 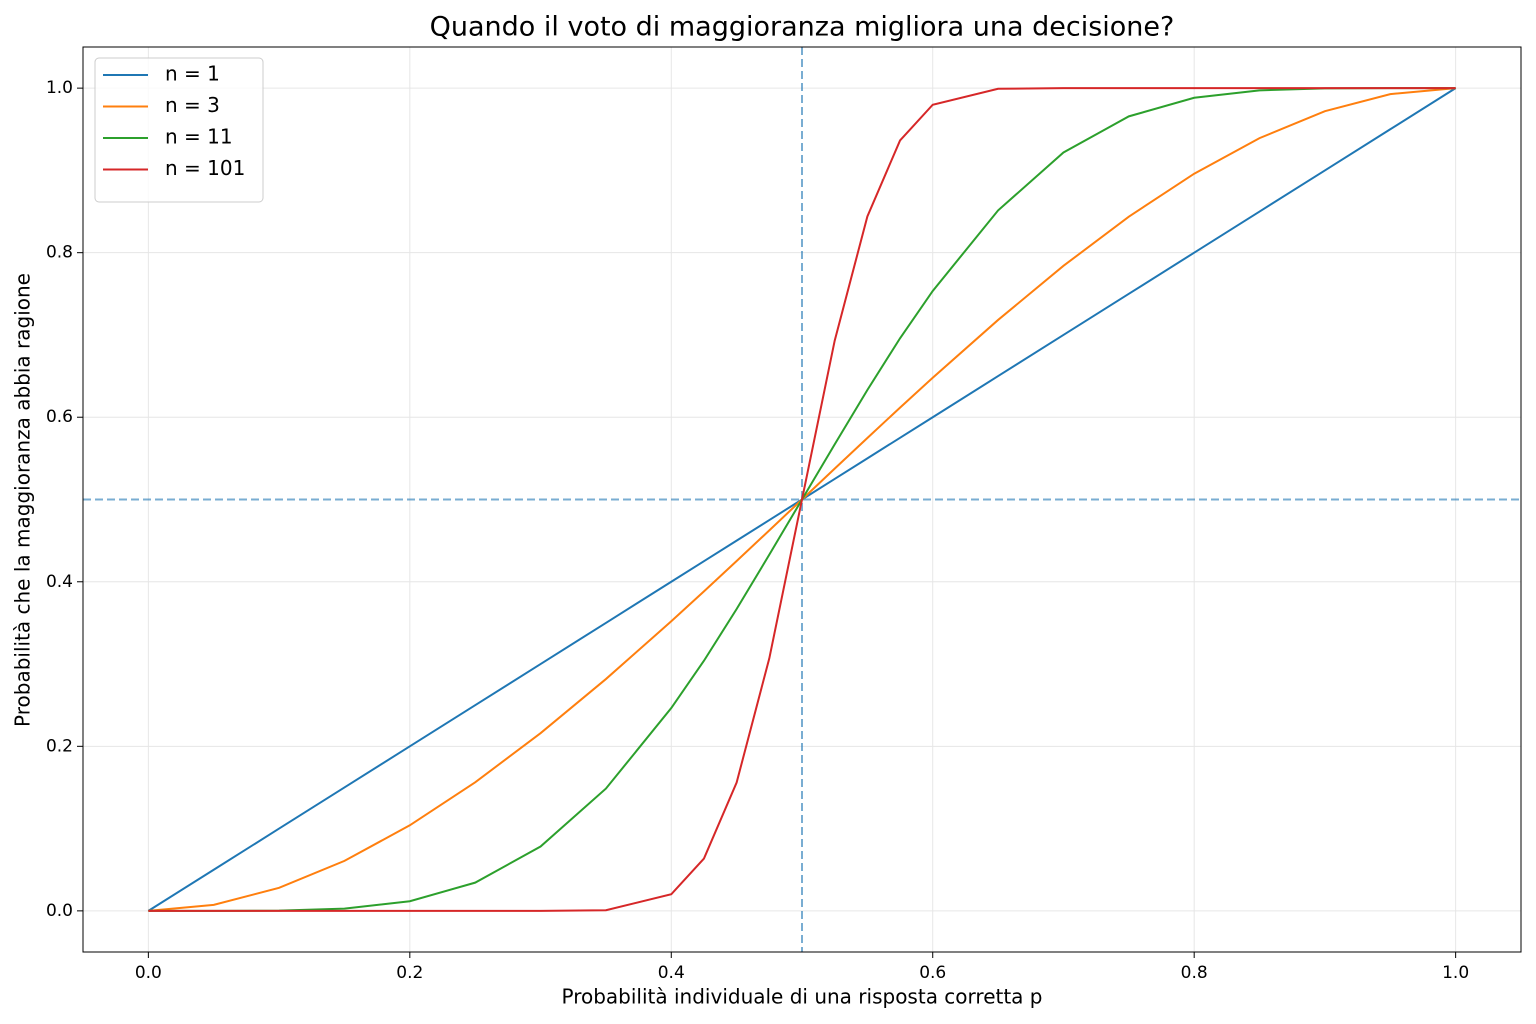 I want to click on x-tick-label: 0.0, so click(x=148, y=973).